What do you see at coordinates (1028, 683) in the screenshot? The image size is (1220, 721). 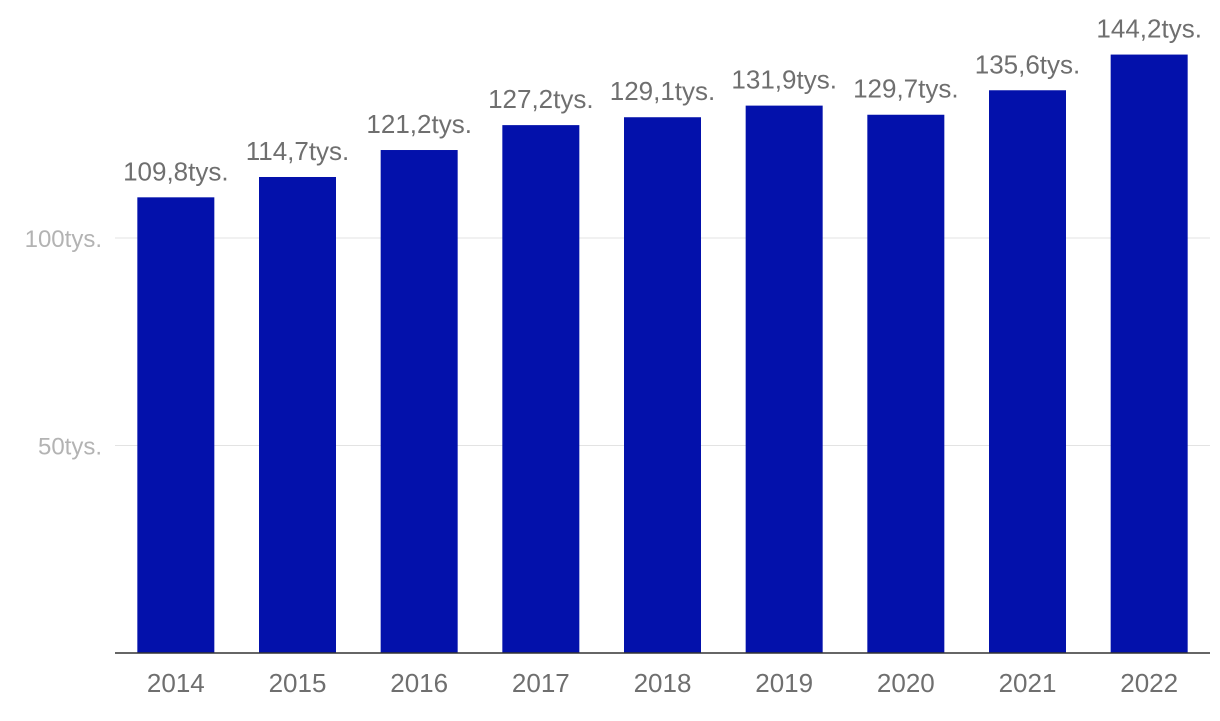 I see `x-tick-label: 2021` at bounding box center [1028, 683].